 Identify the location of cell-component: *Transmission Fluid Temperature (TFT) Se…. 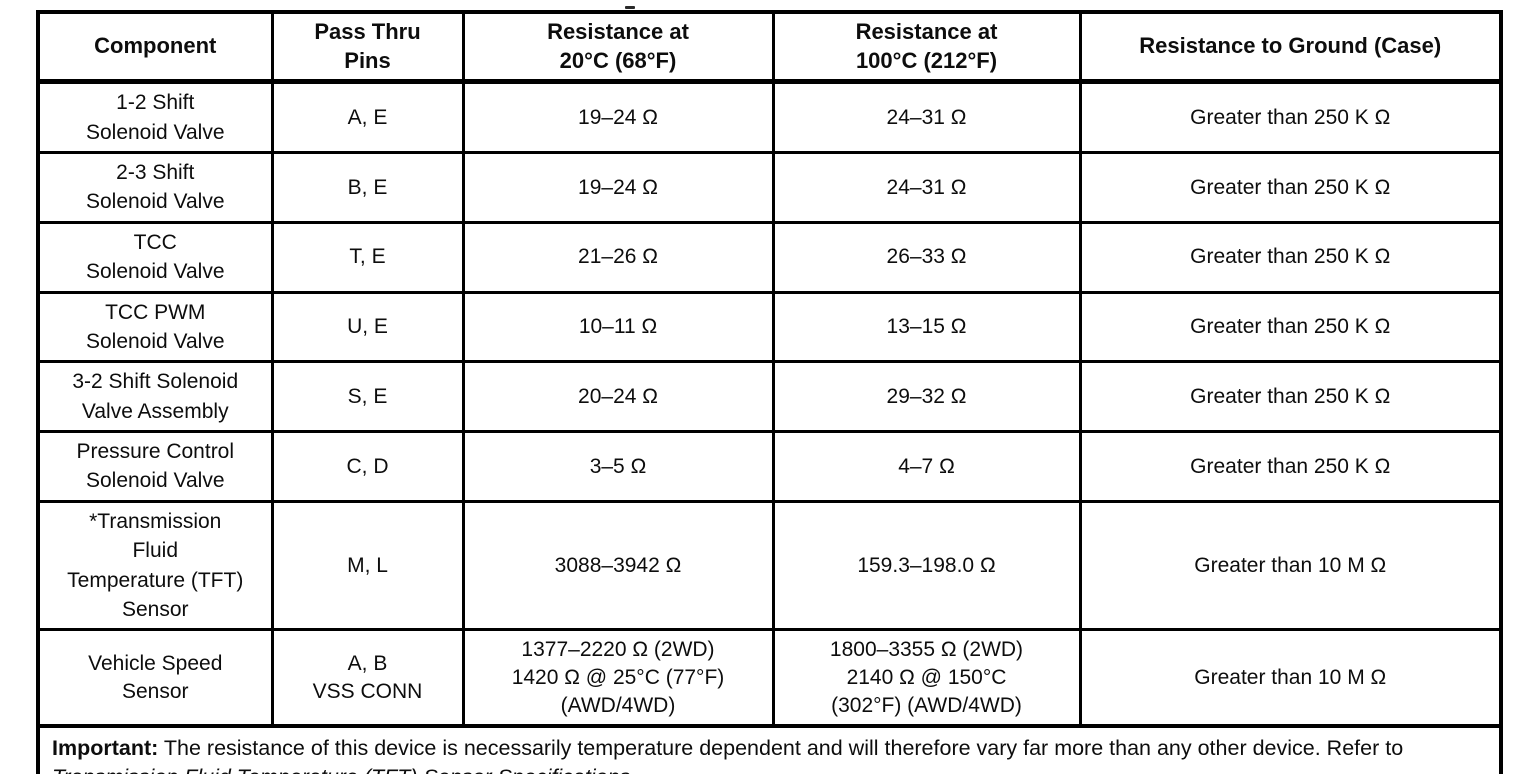
(155, 565).